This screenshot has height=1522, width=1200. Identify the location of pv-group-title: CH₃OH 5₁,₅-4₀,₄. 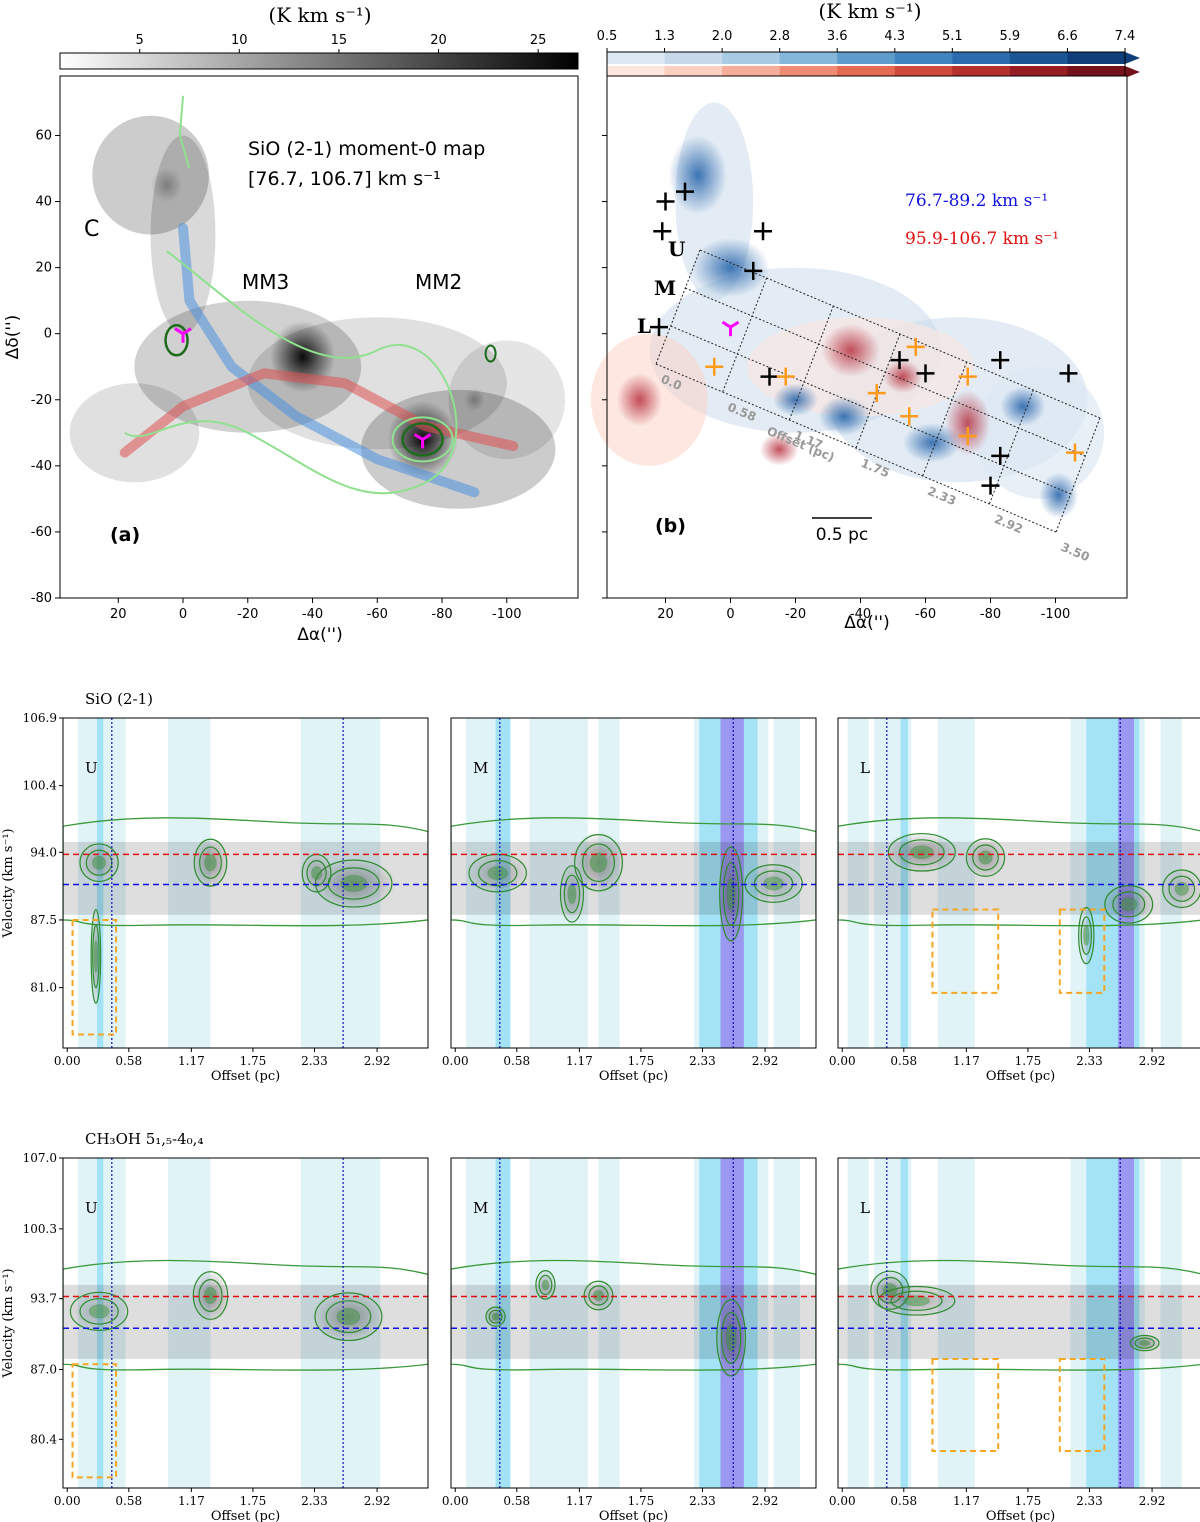
(144, 1139).